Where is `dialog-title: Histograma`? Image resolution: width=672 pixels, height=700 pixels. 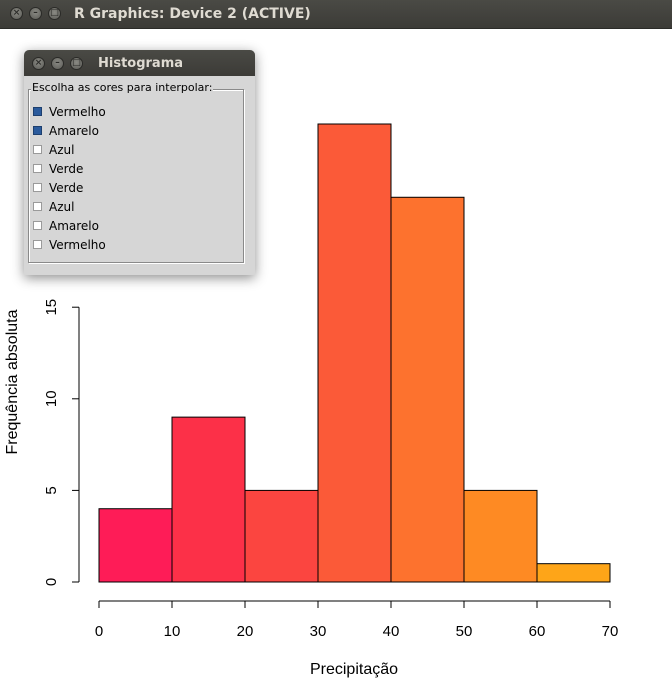
dialog-title: Histograma is located at coordinates (141, 63).